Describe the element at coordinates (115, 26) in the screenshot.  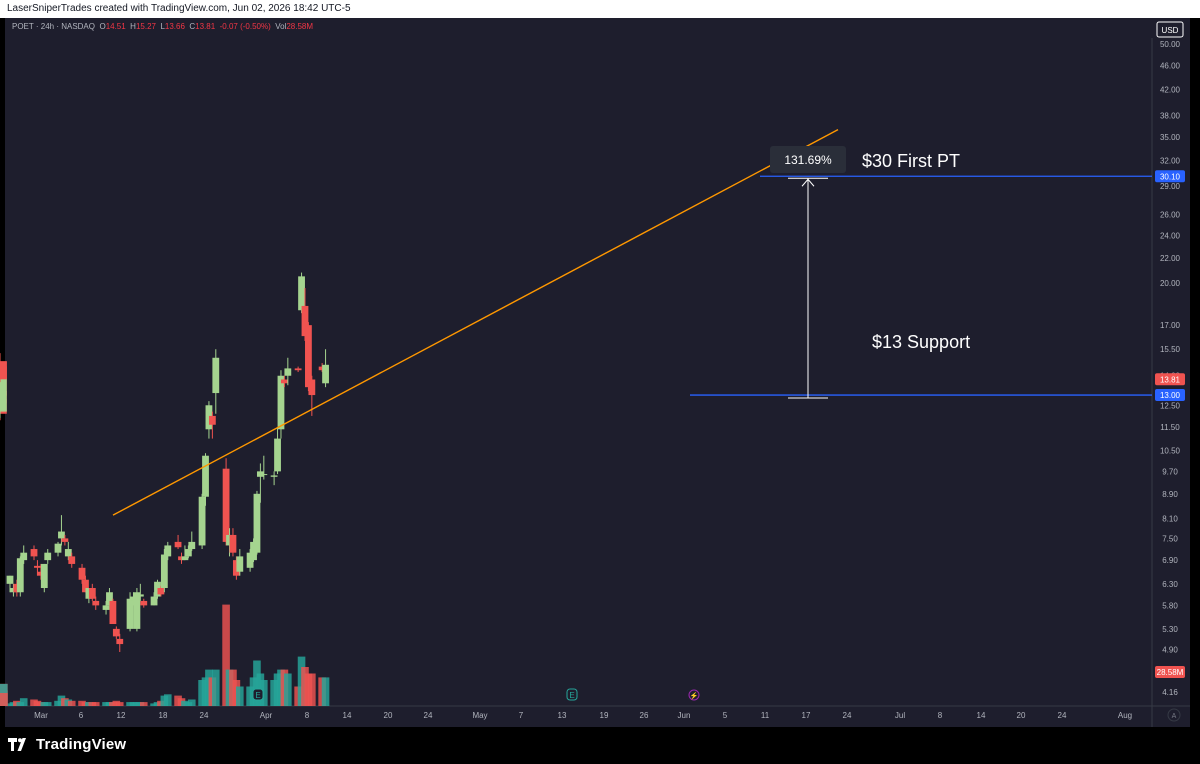
I see `legend-open: 14.51` at that location.